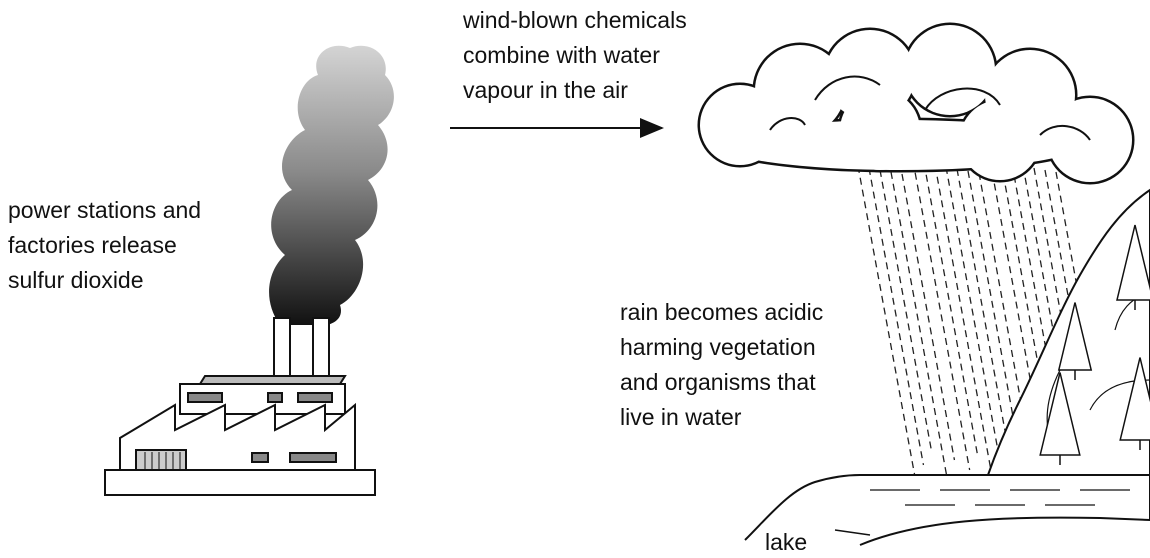 This screenshot has height=558, width=1150. Describe the element at coordinates (331, 185) in the screenshot. I see `smoke` at that location.